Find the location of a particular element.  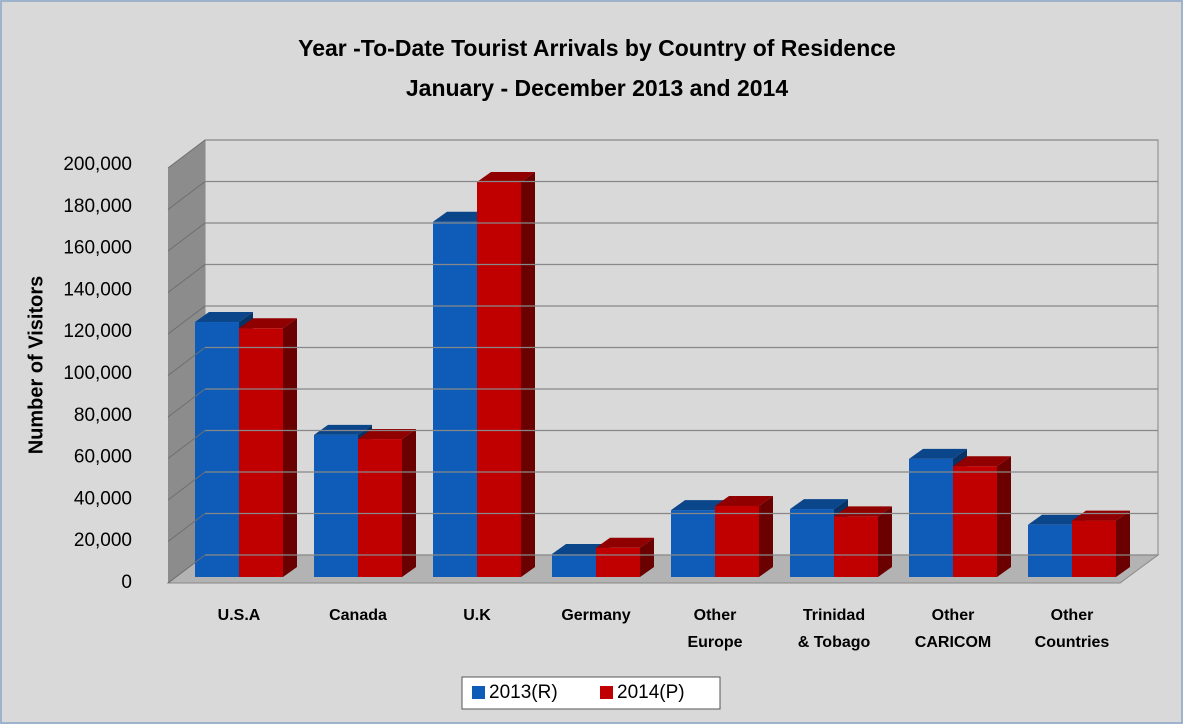

y-tick-label: 160,000 is located at coordinates (97, 248).